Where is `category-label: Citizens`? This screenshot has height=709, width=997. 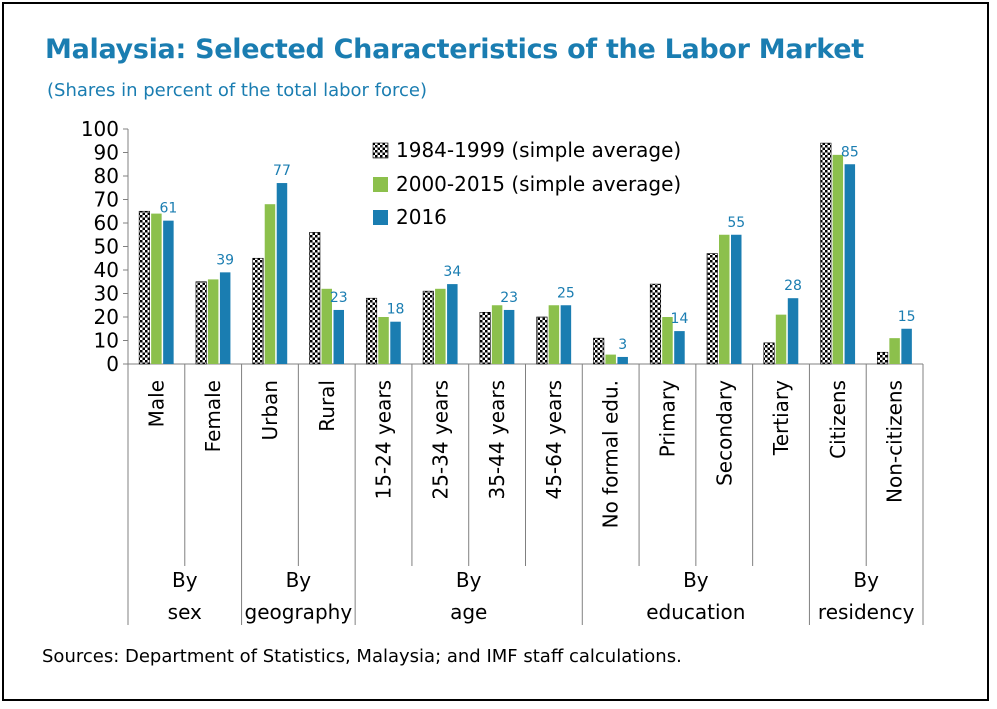
category-label: Citizens is located at coordinates (838, 419).